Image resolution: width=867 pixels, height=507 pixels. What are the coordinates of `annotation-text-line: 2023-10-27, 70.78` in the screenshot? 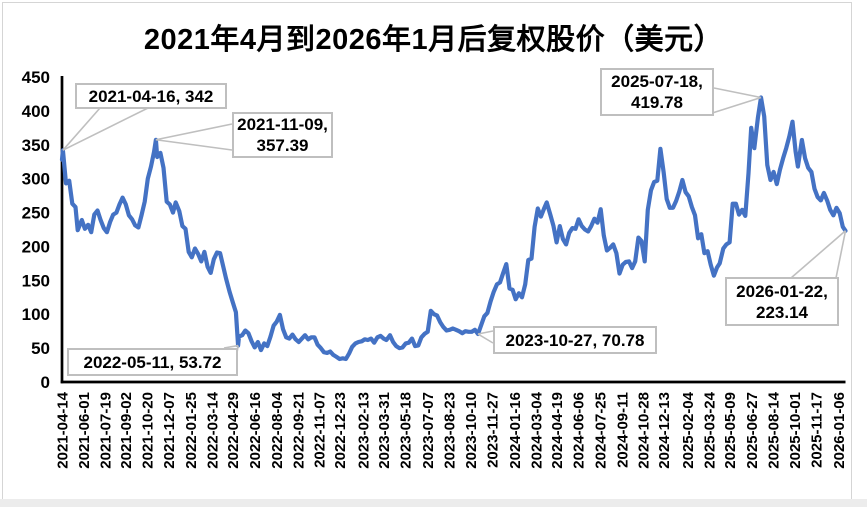 It's located at (575, 340).